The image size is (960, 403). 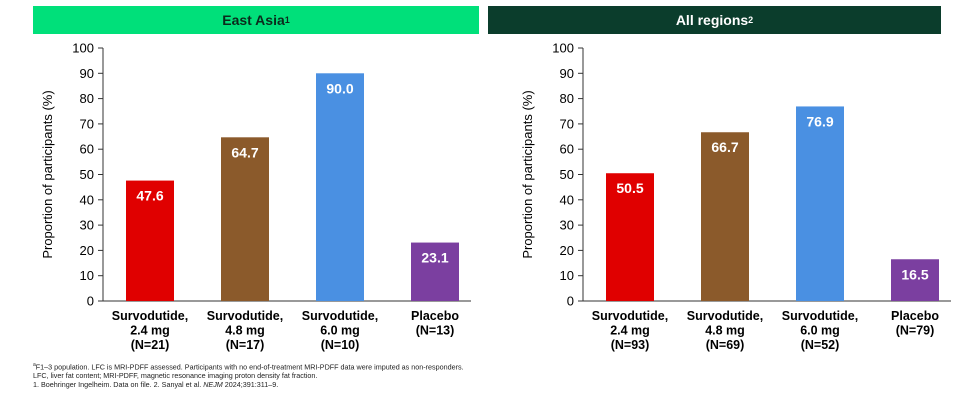 I want to click on x-category-label: (N=21), so click(x=150, y=345).